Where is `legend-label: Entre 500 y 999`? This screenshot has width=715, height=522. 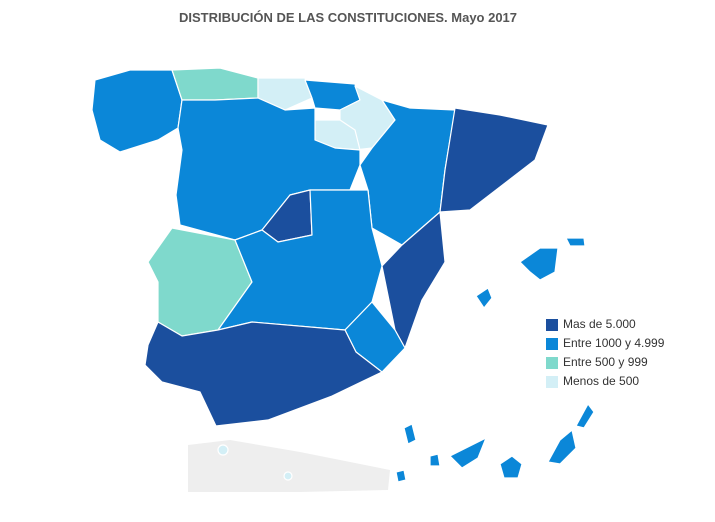 legend-label: Entre 500 y 999 is located at coordinates (605, 362).